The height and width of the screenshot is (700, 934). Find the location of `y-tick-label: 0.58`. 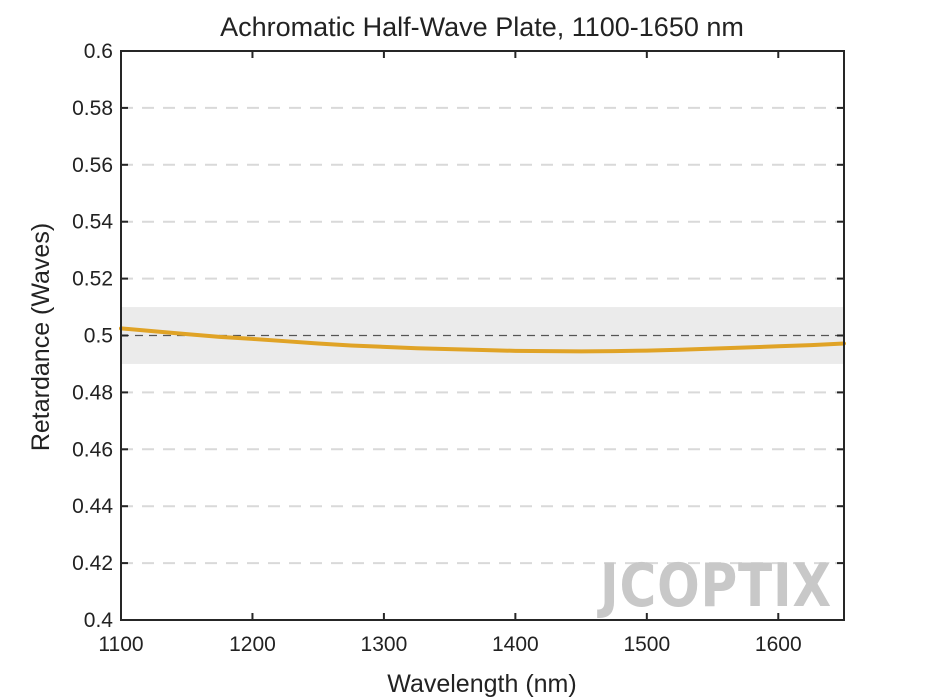

y-tick-label: 0.58 is located at coordinates (92, 108).